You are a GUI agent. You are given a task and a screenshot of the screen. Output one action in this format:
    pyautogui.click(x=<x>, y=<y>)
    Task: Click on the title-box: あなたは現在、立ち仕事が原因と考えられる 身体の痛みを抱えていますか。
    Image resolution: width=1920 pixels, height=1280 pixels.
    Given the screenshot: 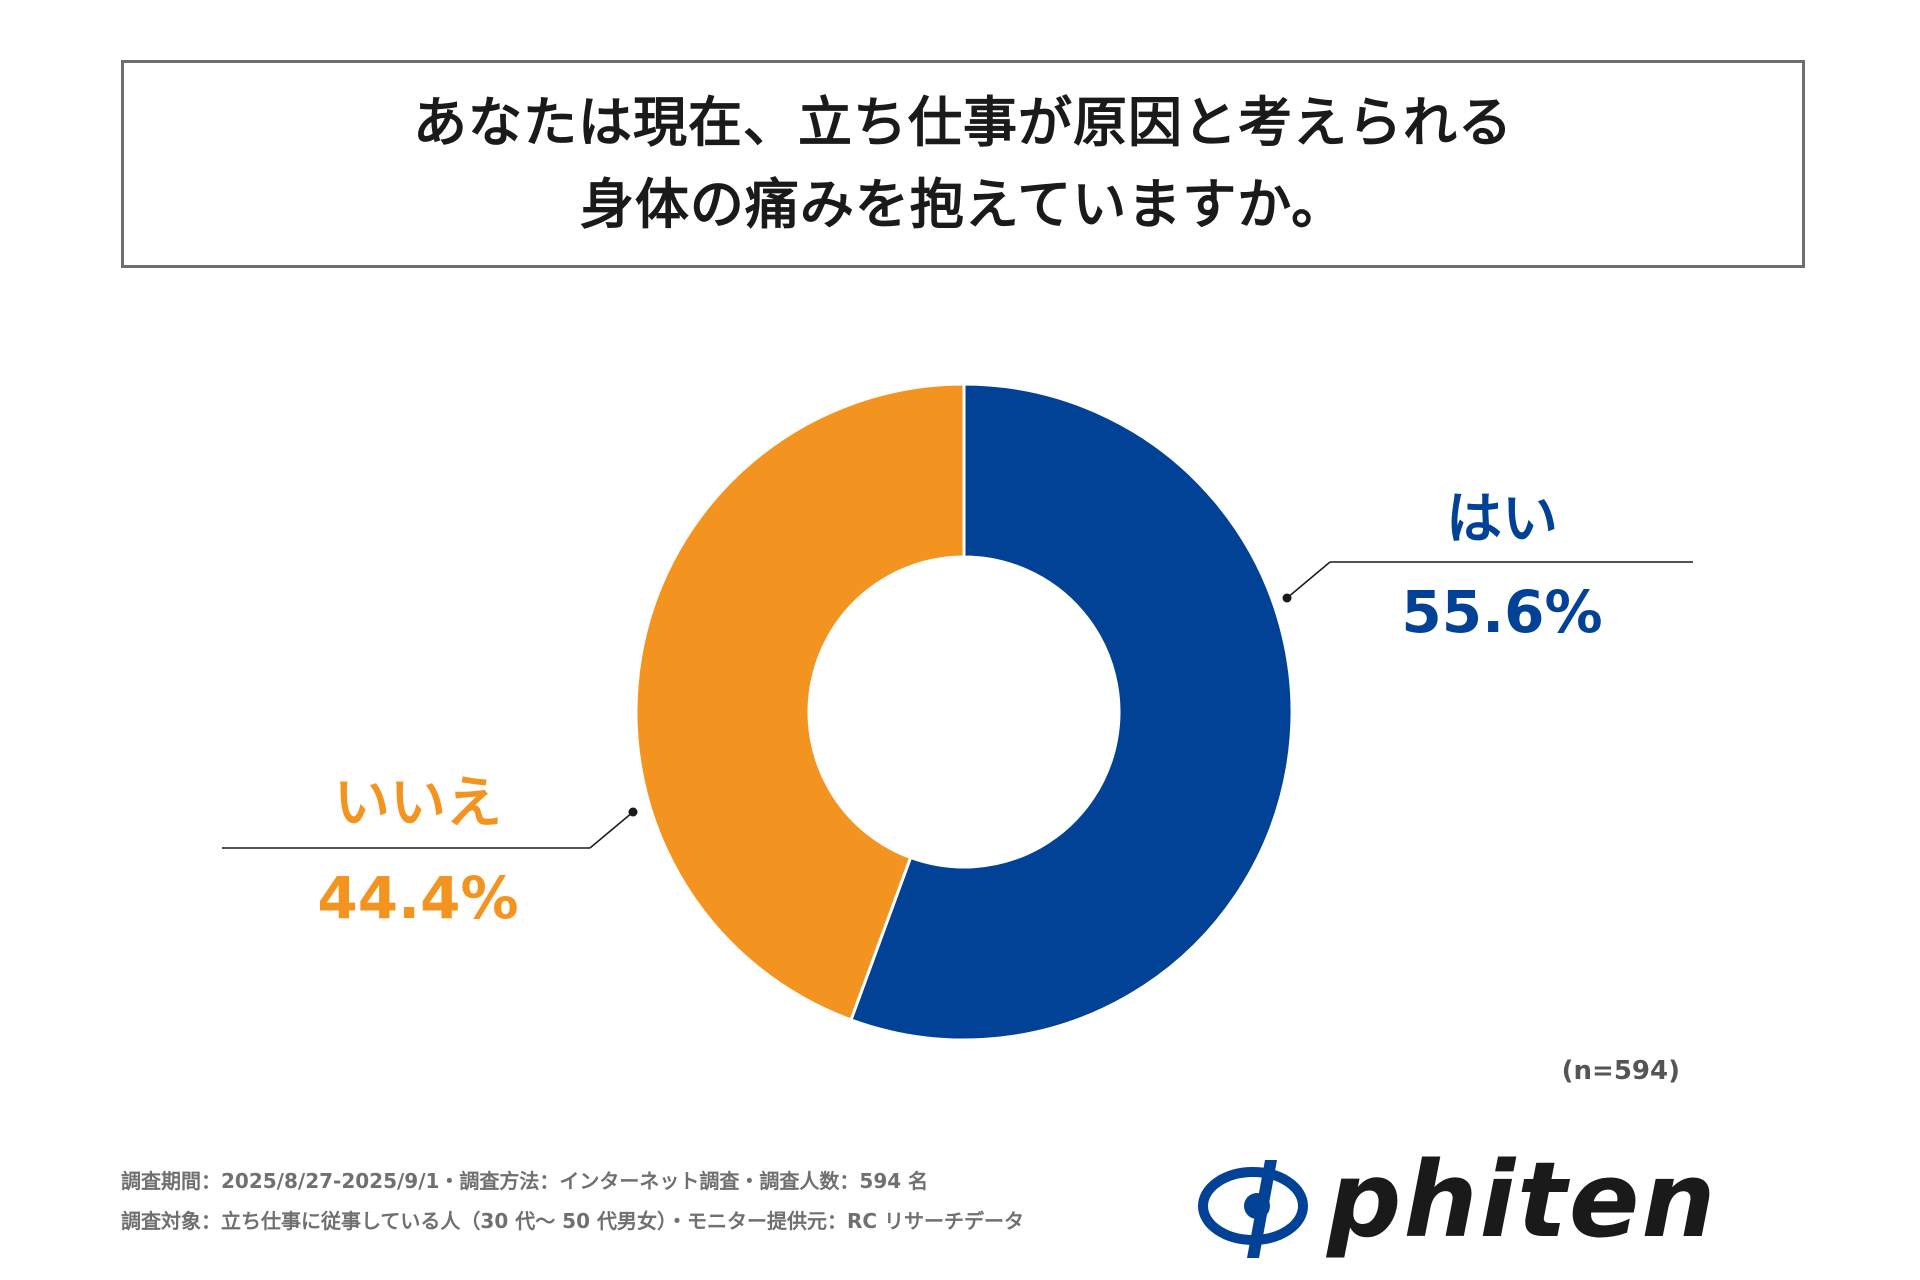 What is the action you would take?
    pyautogui.click(x=963, y=164)
    